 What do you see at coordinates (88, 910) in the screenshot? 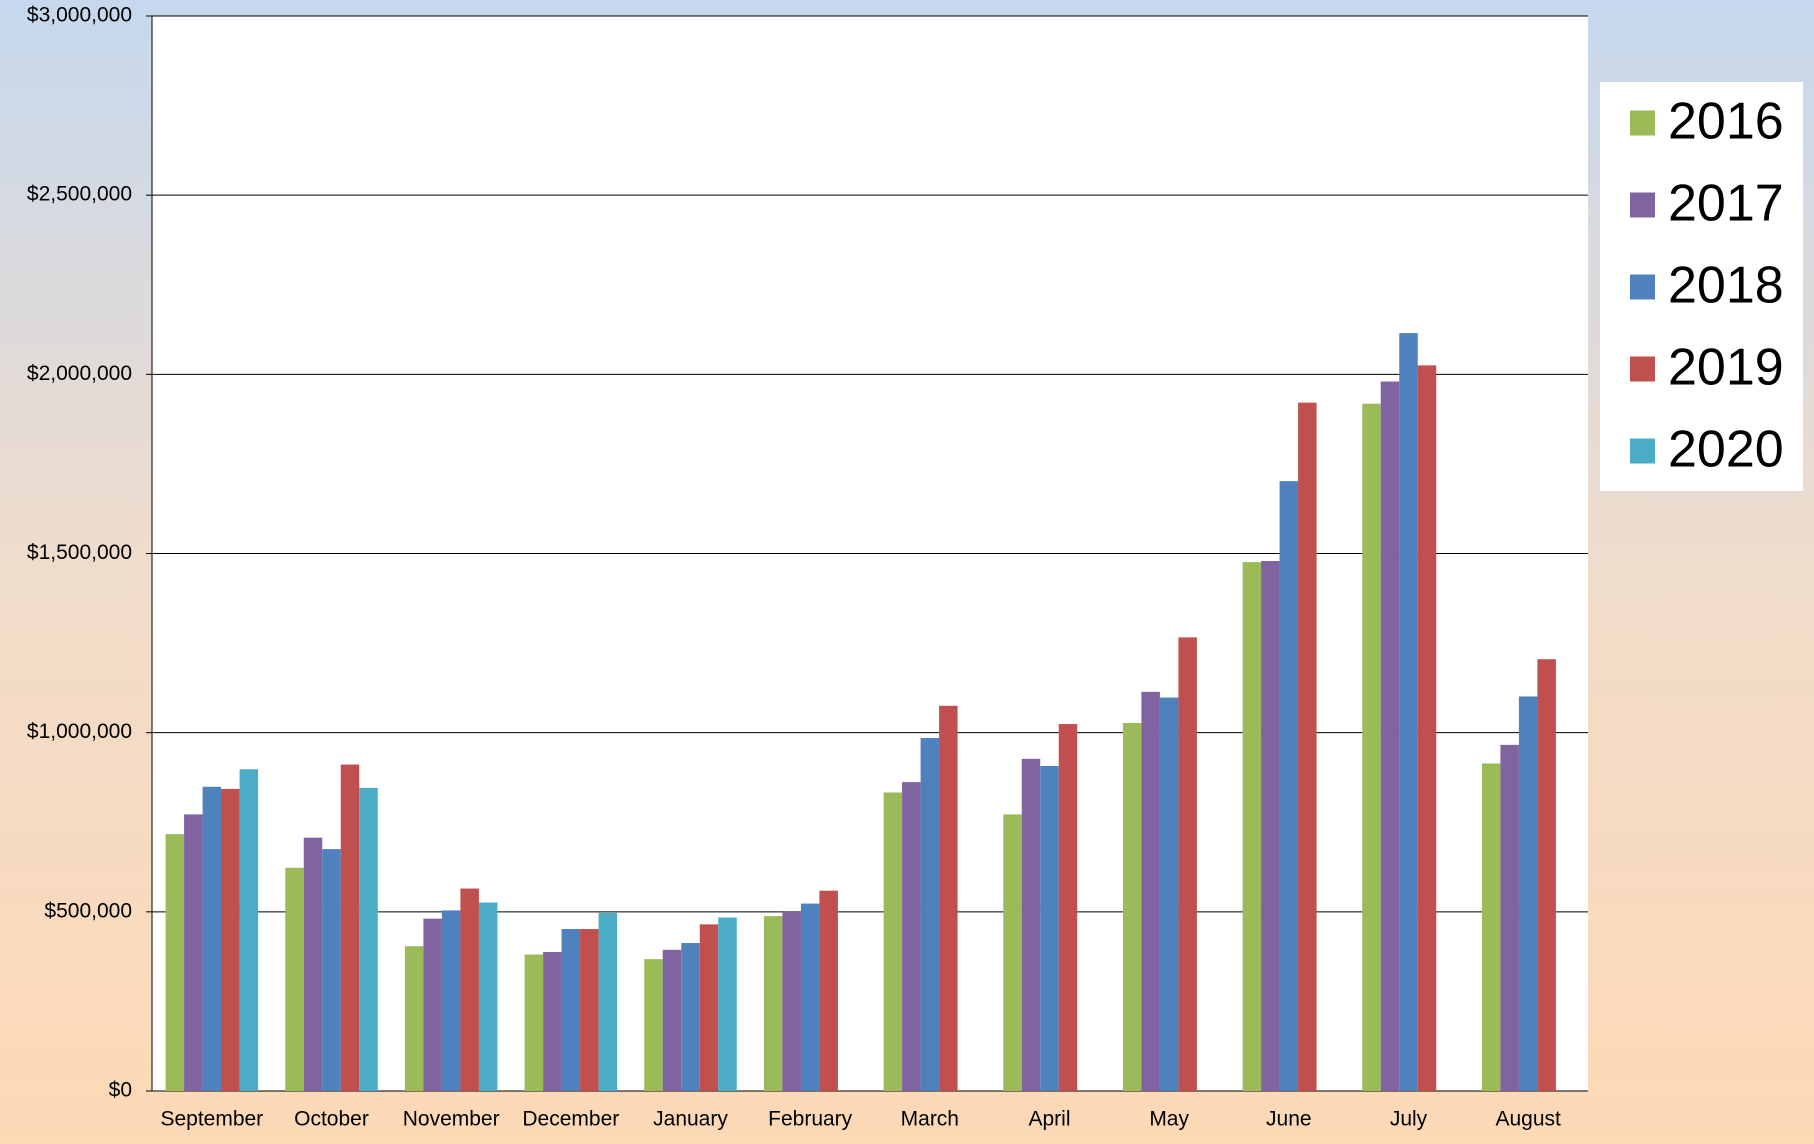
I see `y-tick-label: $500,000` at bounding box center [88, 910].